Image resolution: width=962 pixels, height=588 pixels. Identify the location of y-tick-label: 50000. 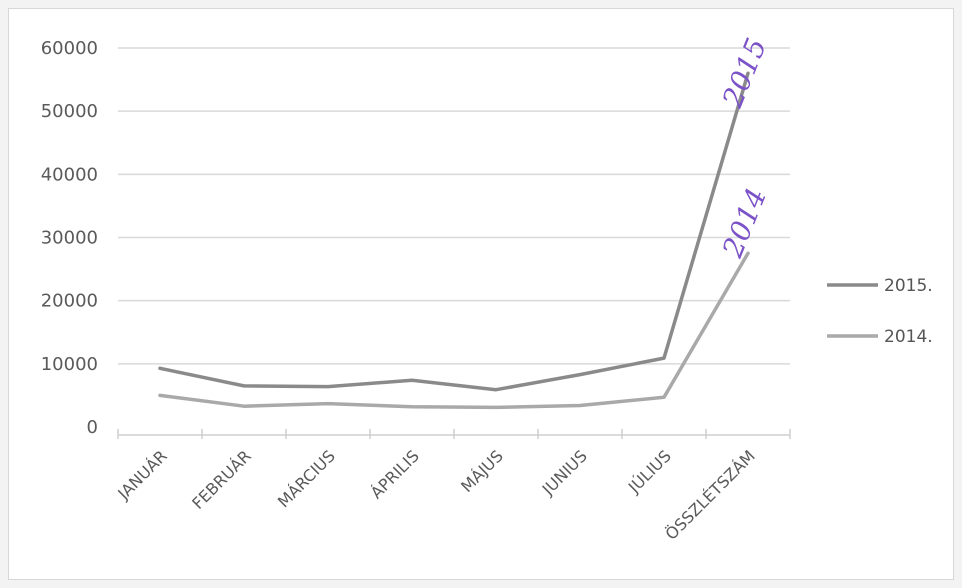
(69, 111).